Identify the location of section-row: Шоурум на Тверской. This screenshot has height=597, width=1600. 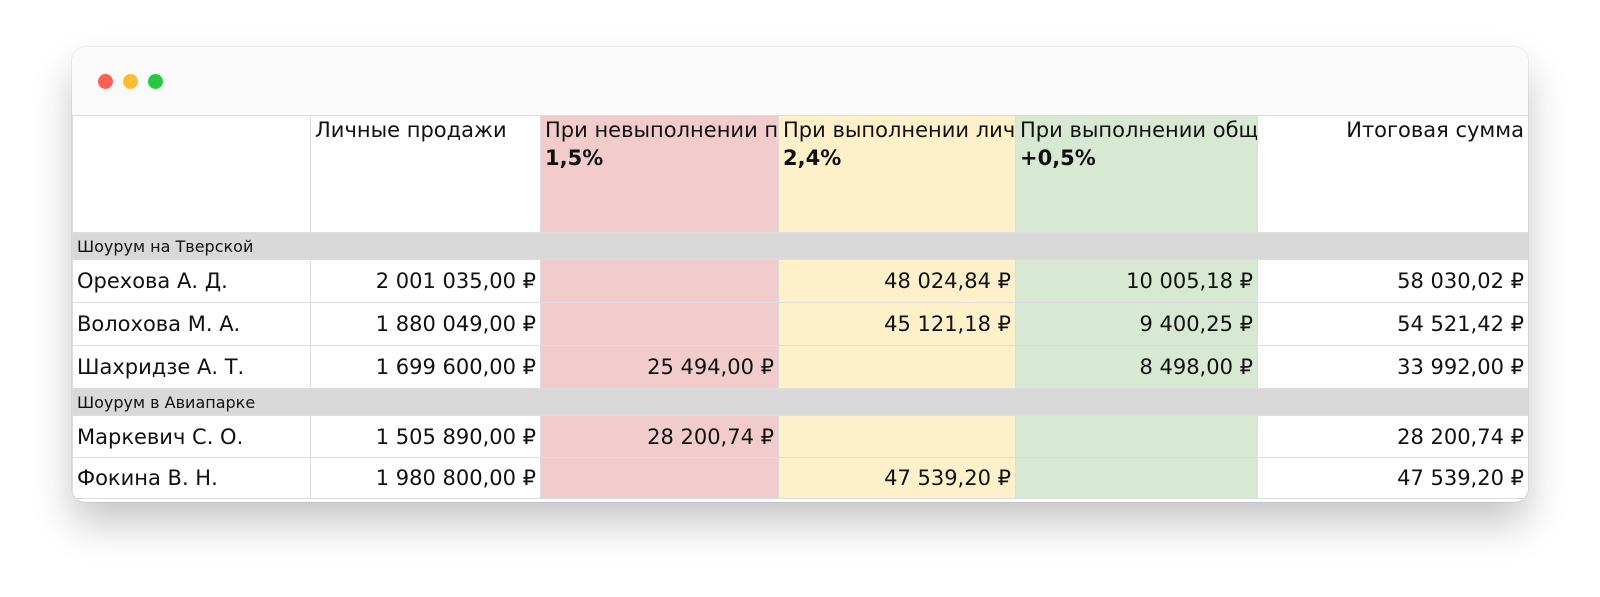
(800, 246).